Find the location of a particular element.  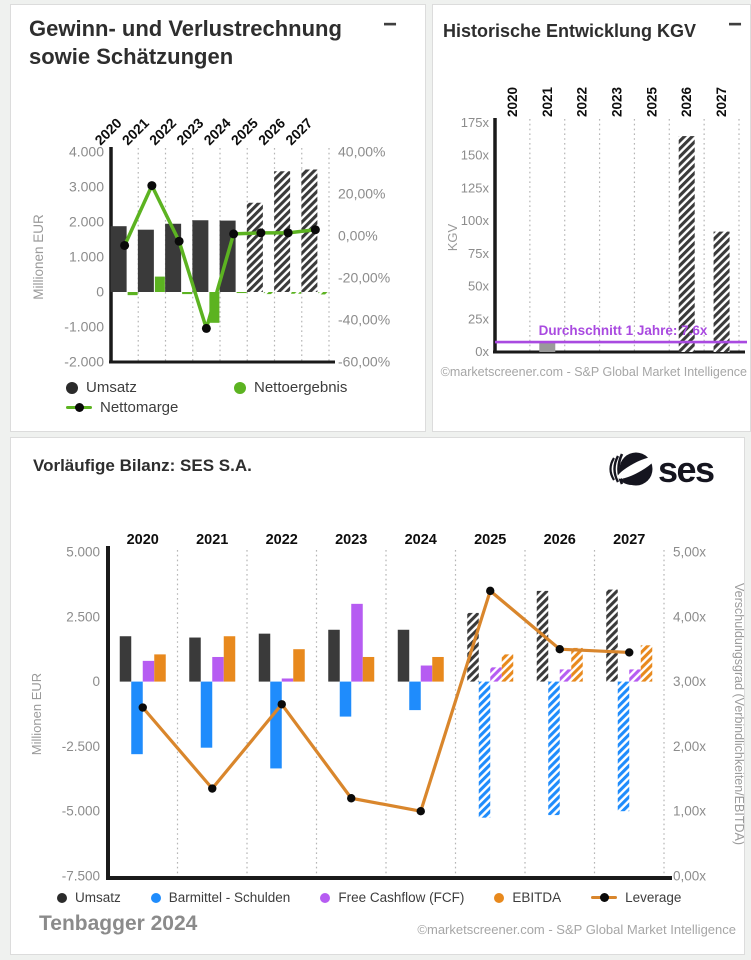

y-tick: 125x is located at coordinates (475, 187).